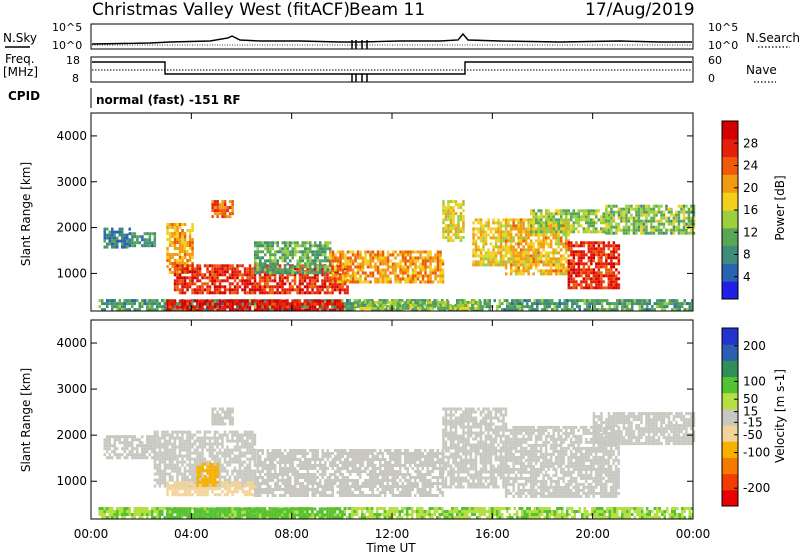 This screenshot has width=800, height=554. I want to click on colorbar-swatch, so click(730, 130).